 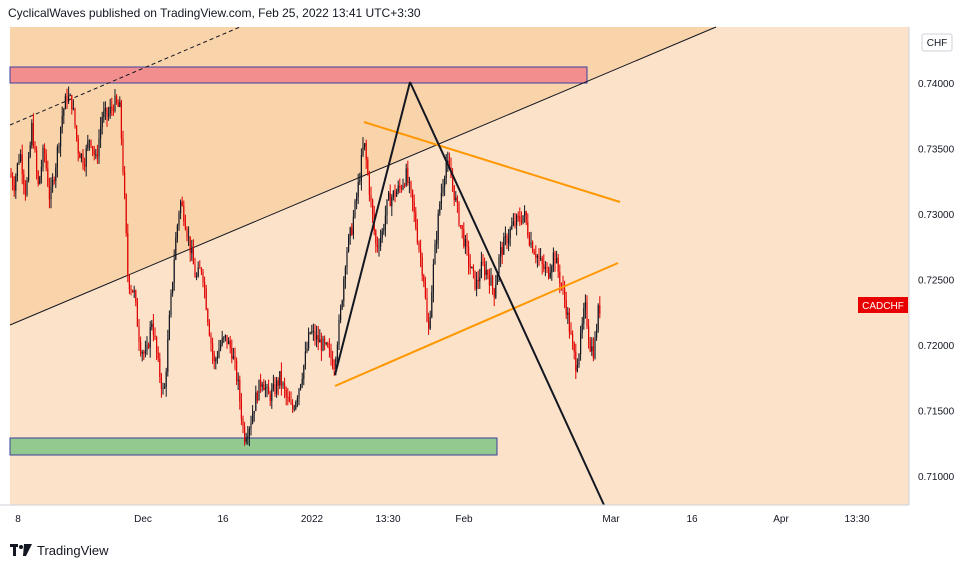 What do you see at coordinates (883, 306) in the screenshot?
I see `last-price-label: CADCHF` at bounding box center [883, 306].